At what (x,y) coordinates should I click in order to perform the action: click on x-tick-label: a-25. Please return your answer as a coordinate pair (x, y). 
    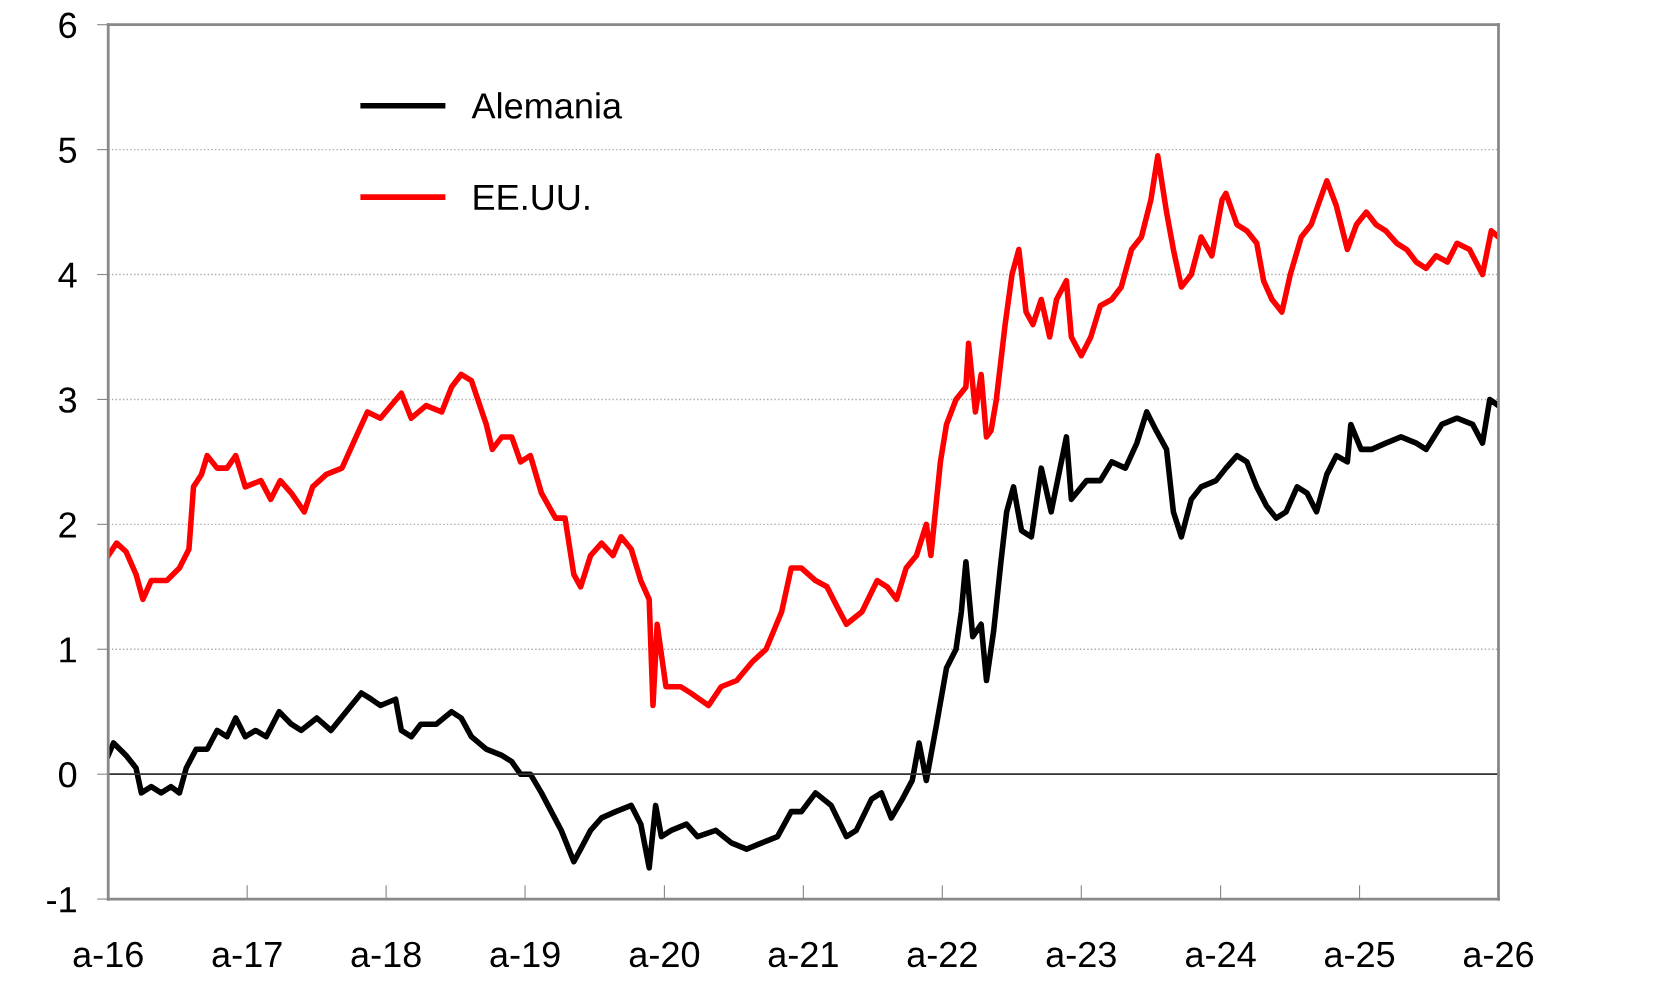
    Looking at the image, I should click on (1359, 954).